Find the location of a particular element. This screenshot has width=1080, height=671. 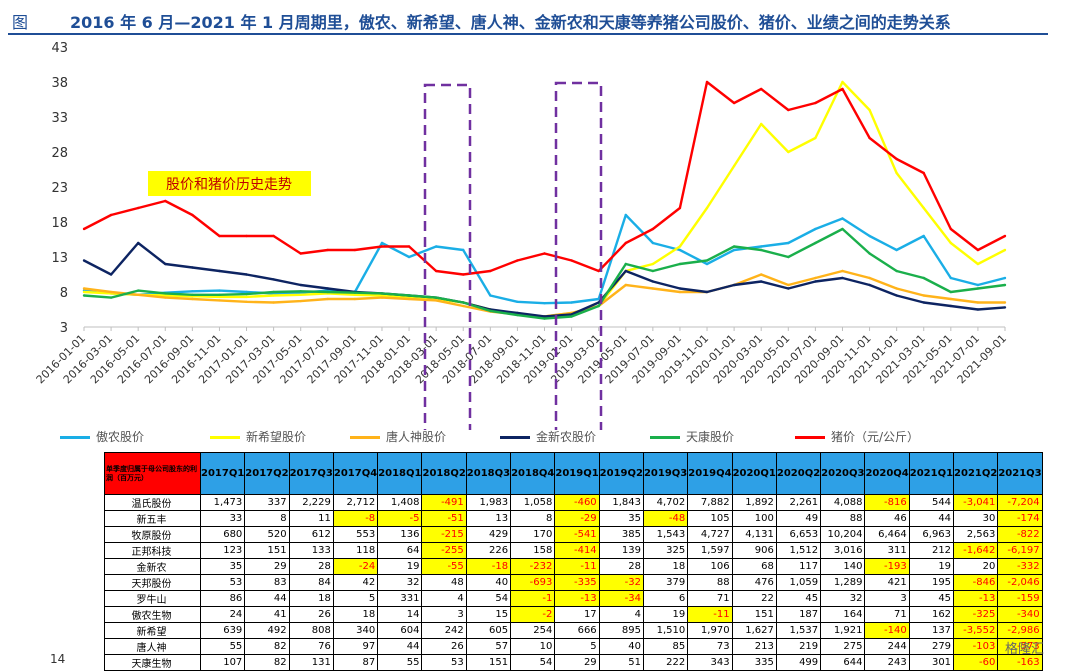

profit-cell: 2,229 is located at coordinates (311, 502).